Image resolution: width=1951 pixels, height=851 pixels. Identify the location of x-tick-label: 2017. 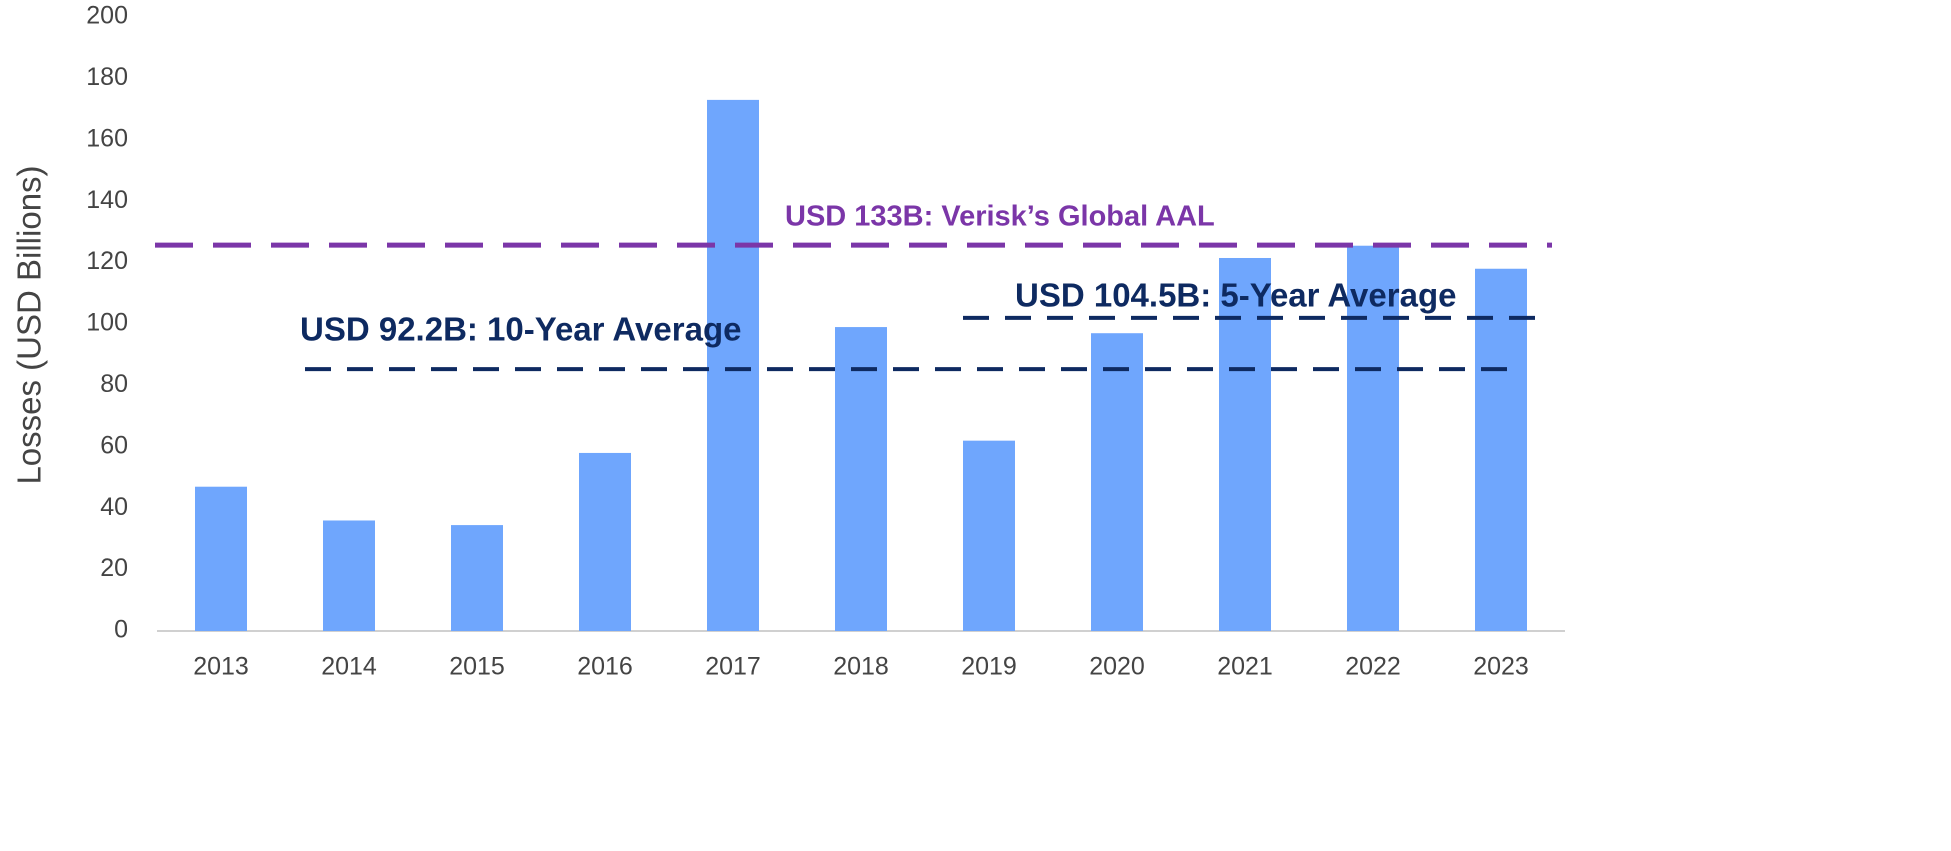
(733, 667).